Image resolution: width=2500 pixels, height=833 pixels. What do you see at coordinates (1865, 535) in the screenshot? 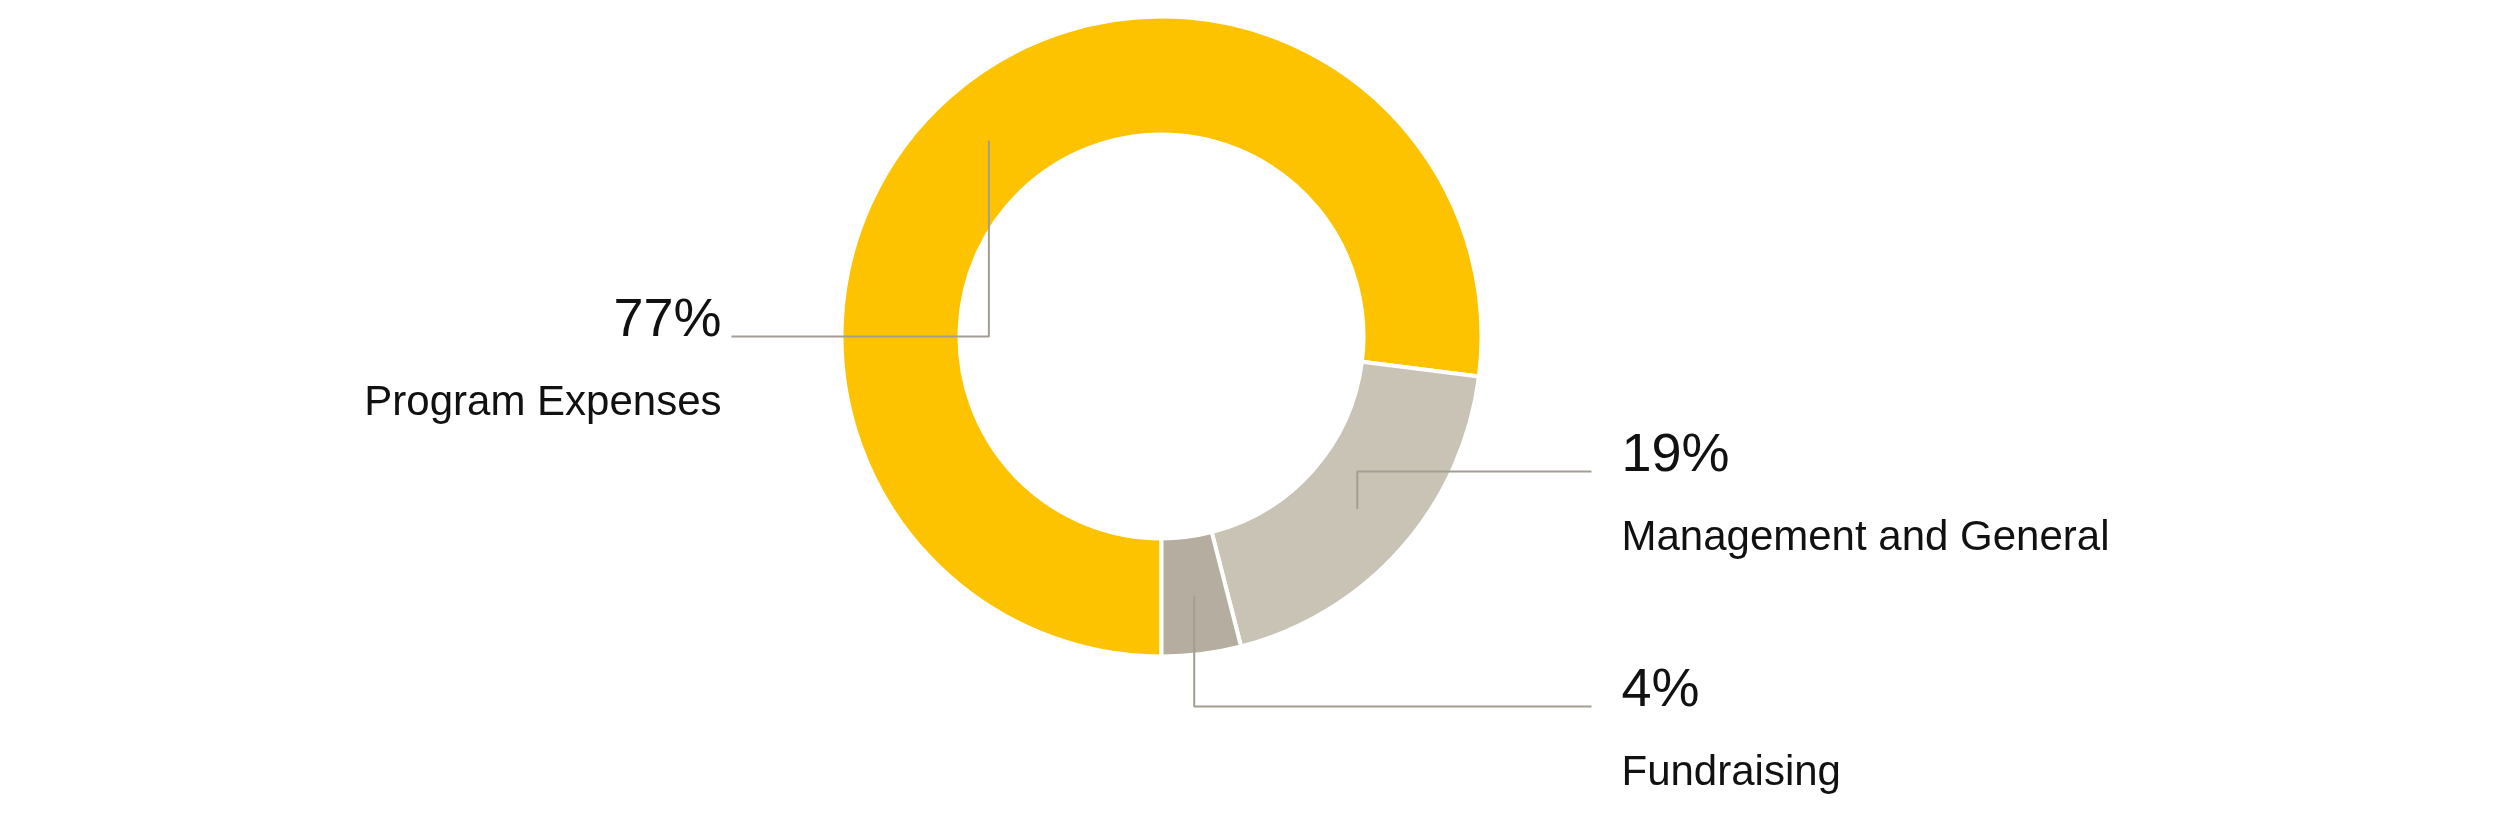
I see `slice-label: Management and General` at bounding box center [1865, 535].